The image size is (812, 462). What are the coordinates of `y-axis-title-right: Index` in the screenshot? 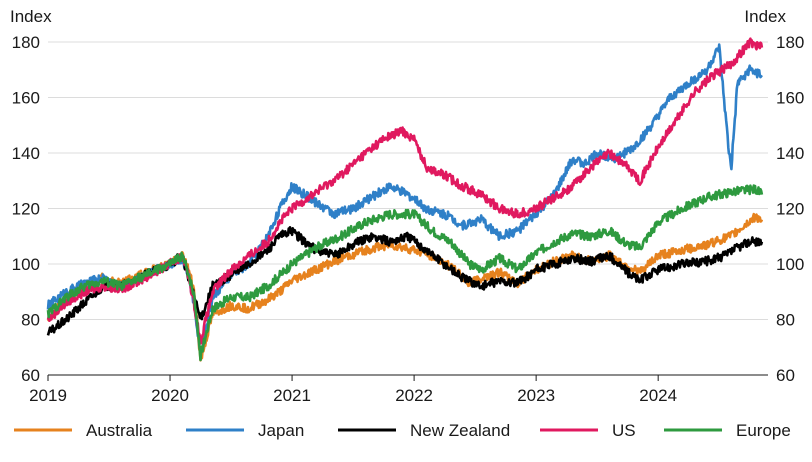 It's located at (765, 16).